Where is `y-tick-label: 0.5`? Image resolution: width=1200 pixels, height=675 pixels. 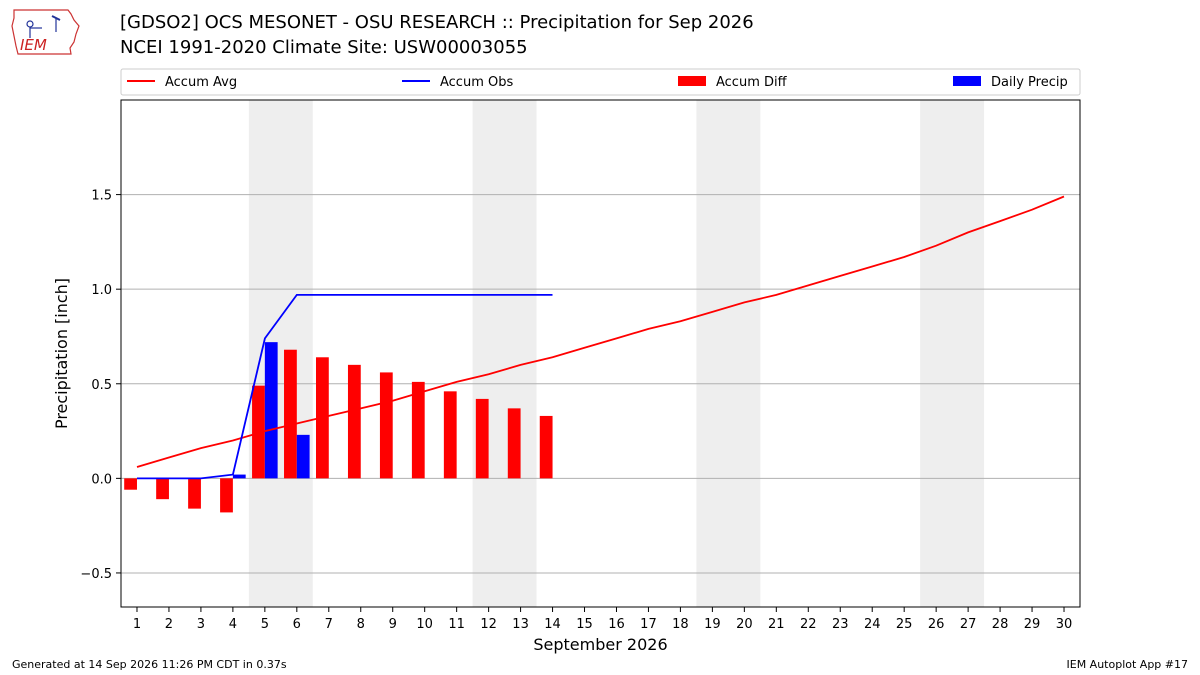
y-tick-label: 0.5 is located at coordinates (101, 385).